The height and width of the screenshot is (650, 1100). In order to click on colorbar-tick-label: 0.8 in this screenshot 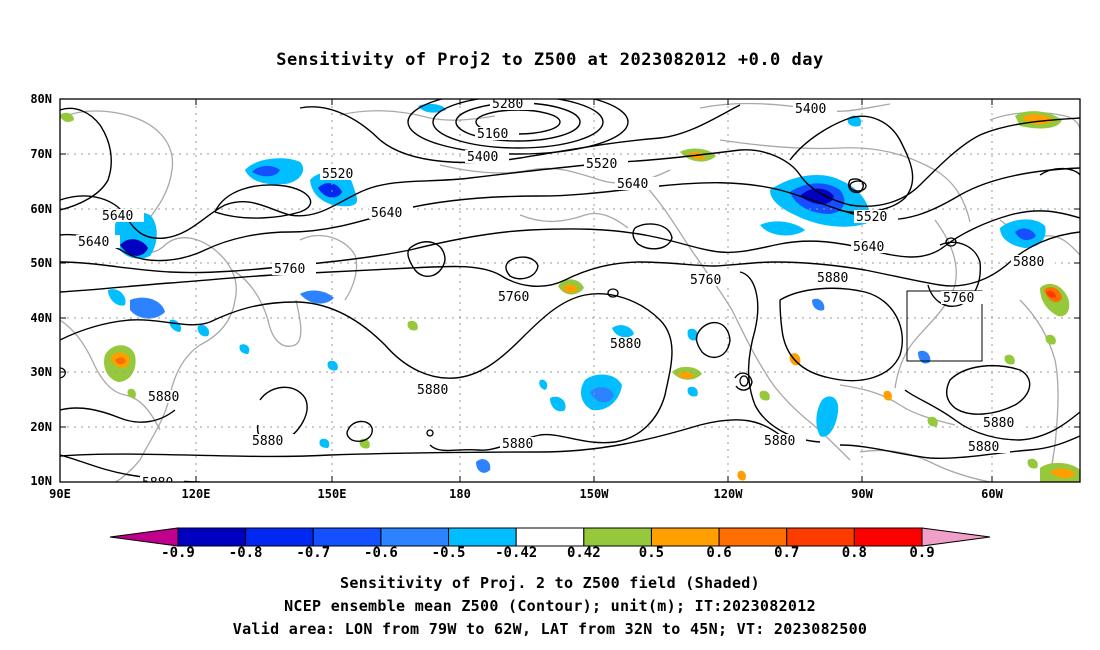, I will do `click(854, 553)`.